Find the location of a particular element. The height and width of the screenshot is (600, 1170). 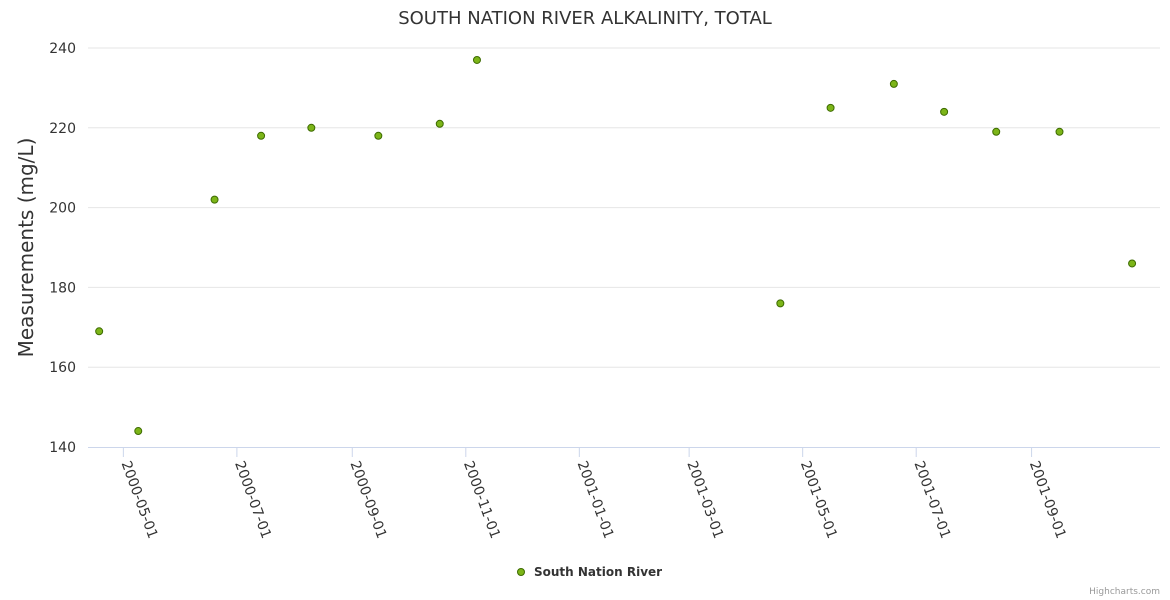

y-tick-label-160: 160 is located at coordinates (62, 368).